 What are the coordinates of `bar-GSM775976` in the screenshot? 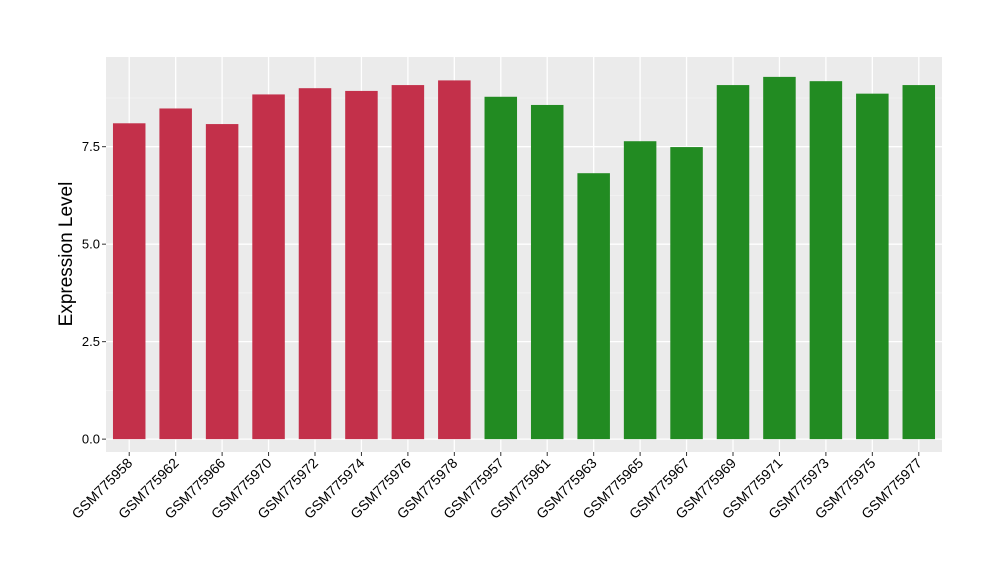 It's located at (408, 262).